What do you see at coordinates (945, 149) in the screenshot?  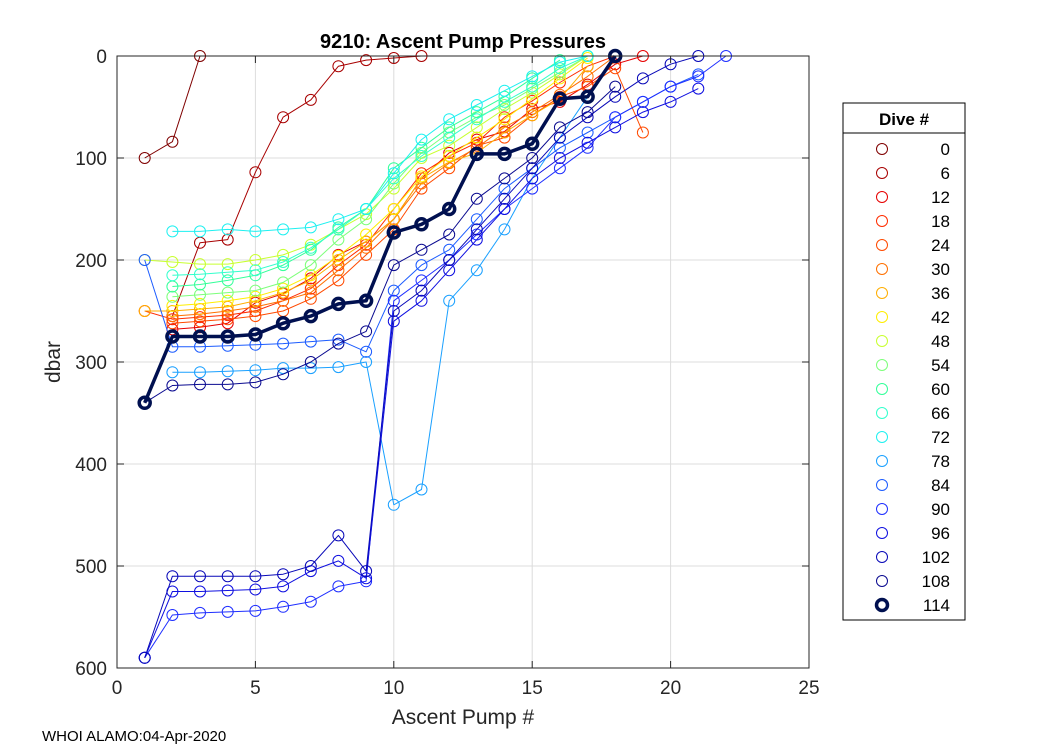 I see `legend-label: 0` at bounding box center [945, 149].